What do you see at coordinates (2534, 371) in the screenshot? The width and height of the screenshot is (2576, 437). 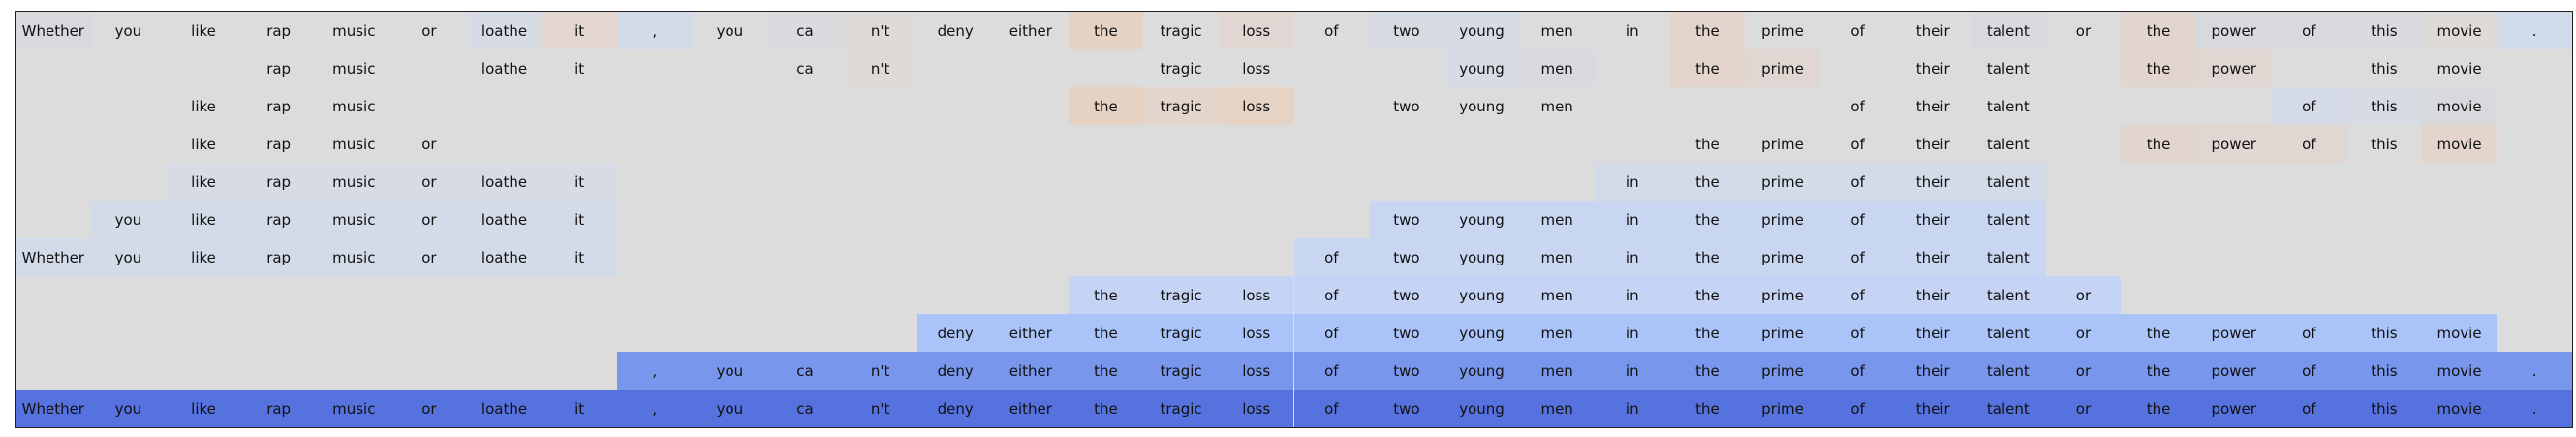 I see `token-cell: .` at bounding box center [2534, 371].